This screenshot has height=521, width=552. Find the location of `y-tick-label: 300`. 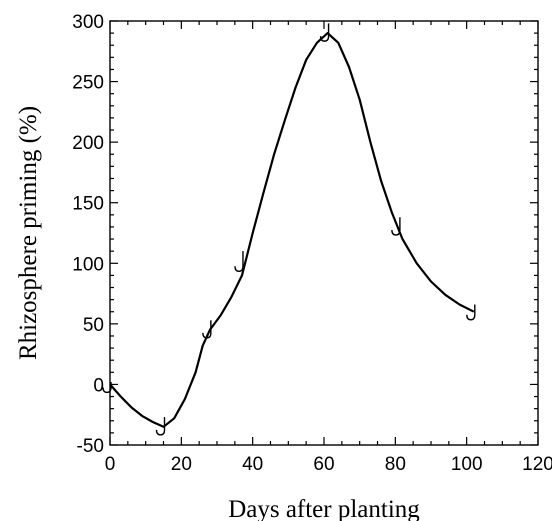

y-tick-label: 300 is located at coordinates (88, 22).